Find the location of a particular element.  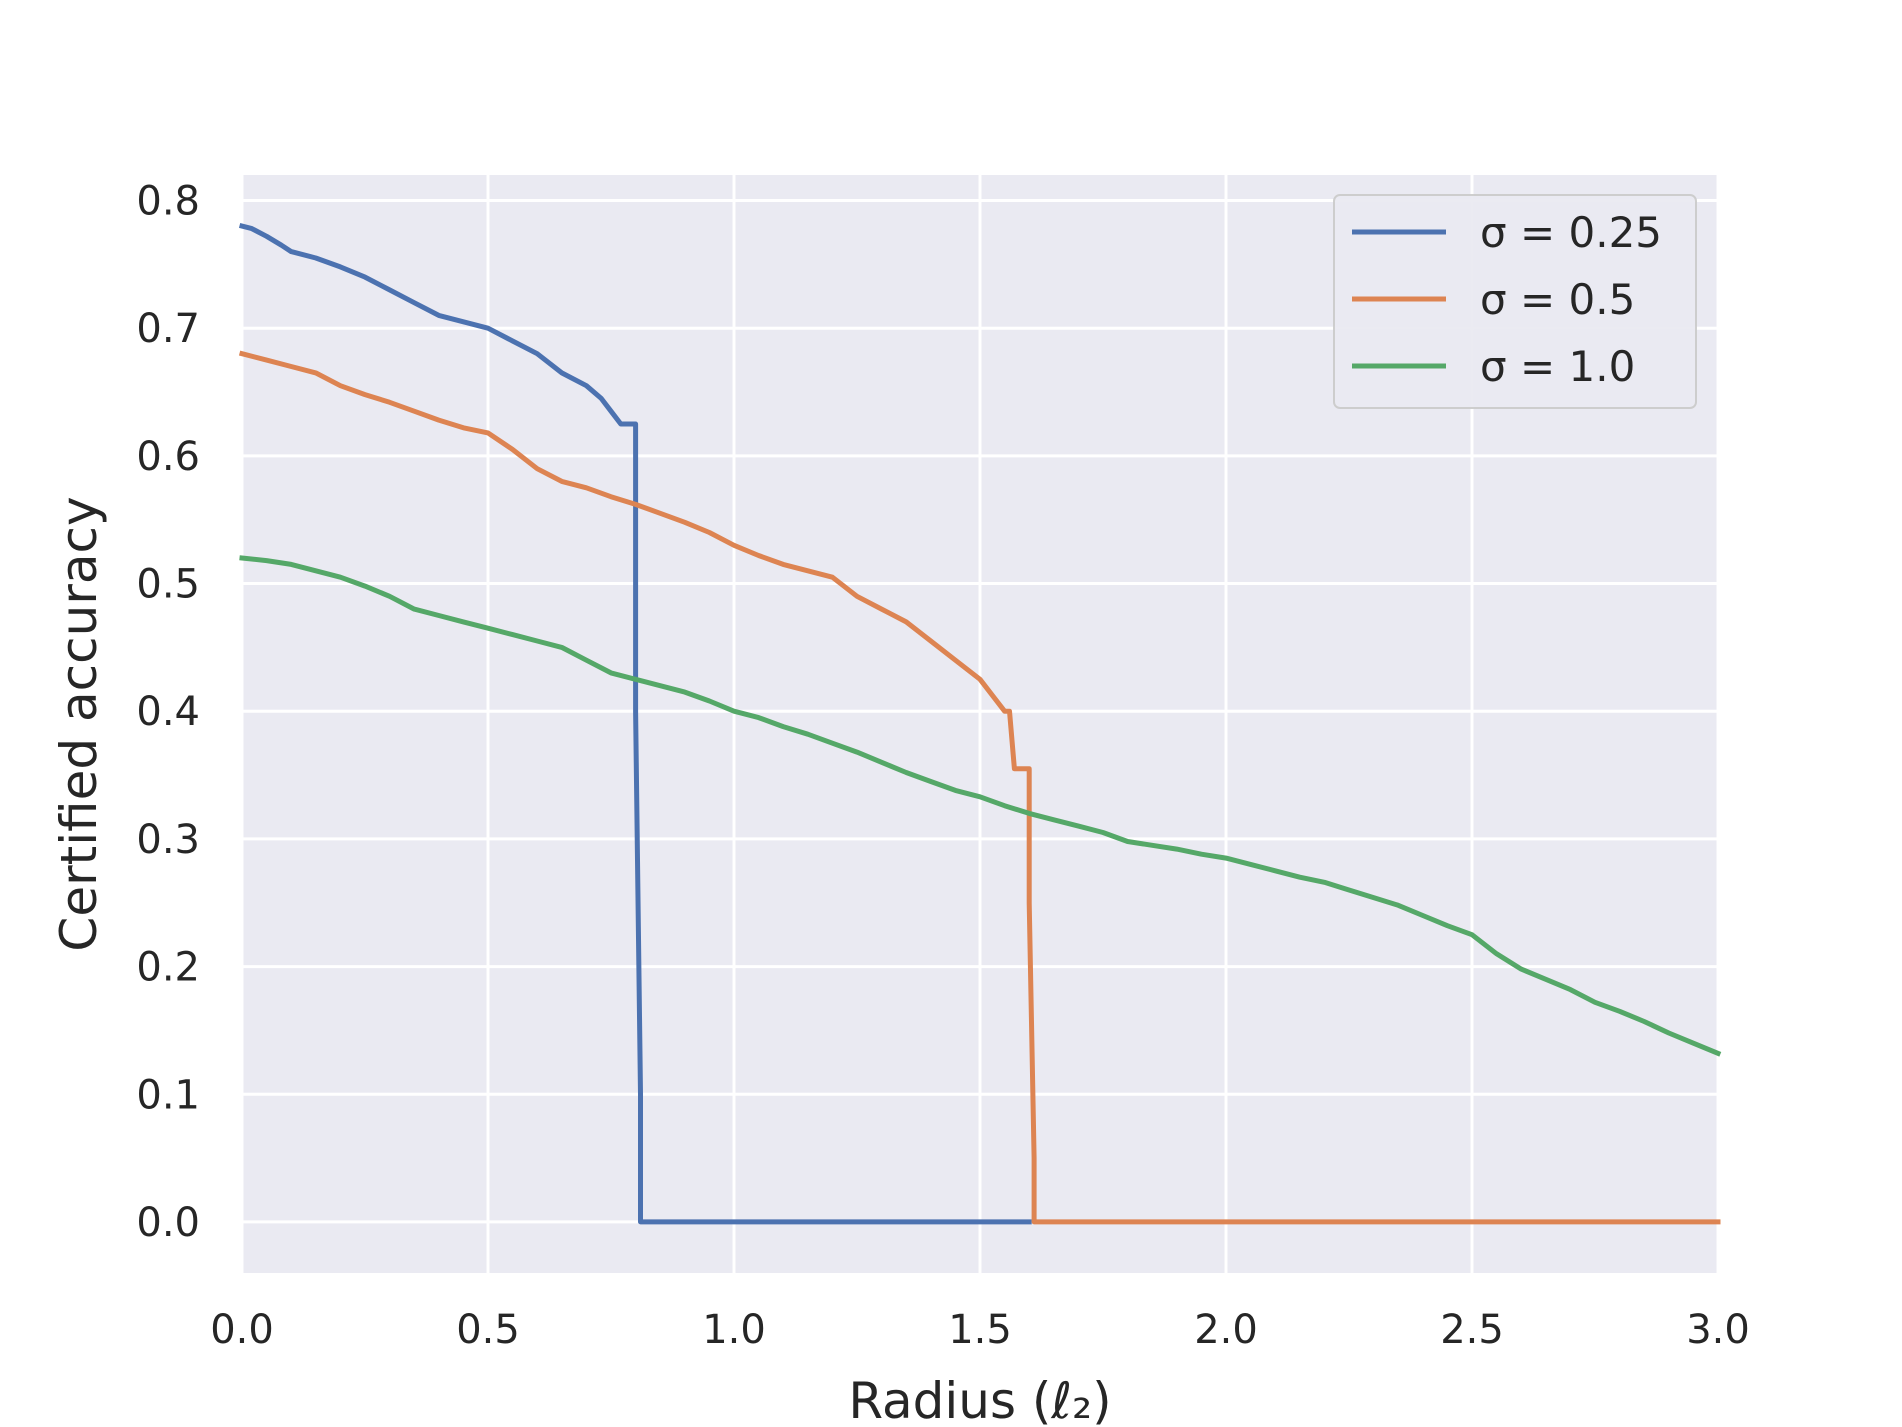

x-tick-label: 0.0 is located at coordinates (242, 1330).